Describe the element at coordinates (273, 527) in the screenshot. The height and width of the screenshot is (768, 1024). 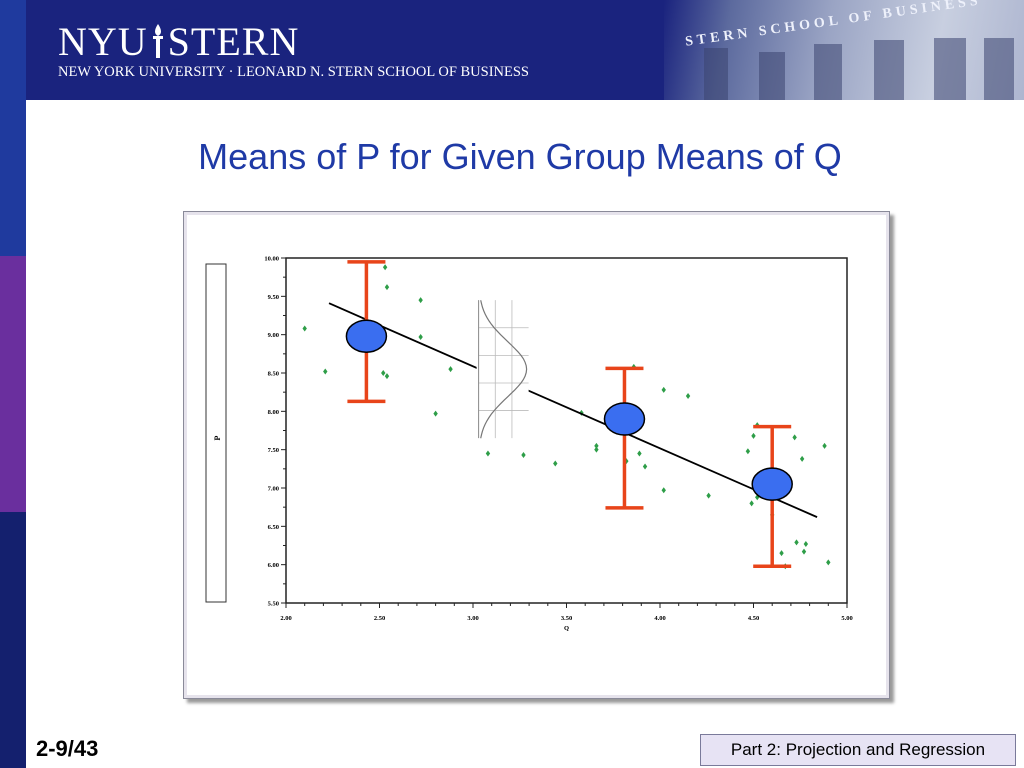
I see `y-tick-label: 6.50` at that location.